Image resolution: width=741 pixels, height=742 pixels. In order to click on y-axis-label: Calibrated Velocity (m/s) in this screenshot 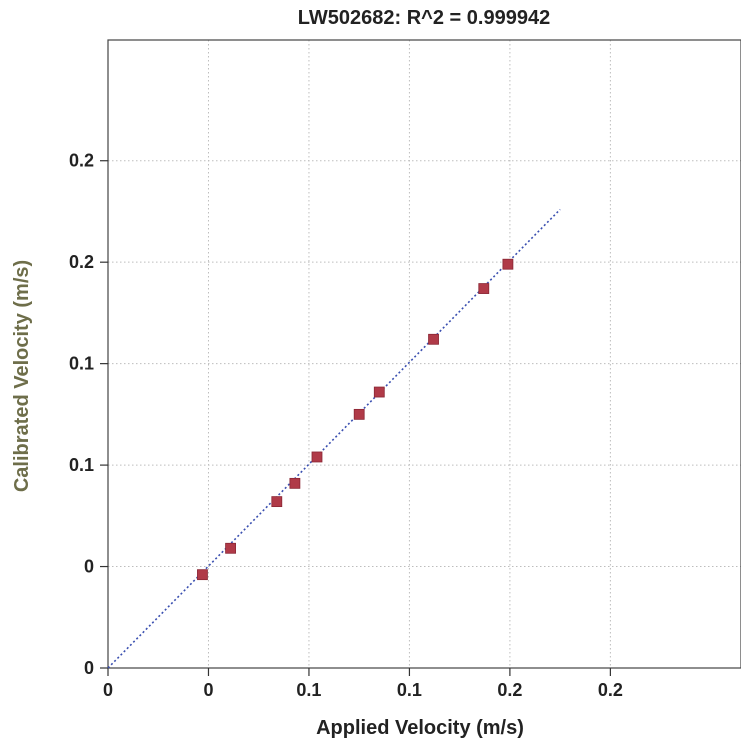, I will do `click(22, 376)`.